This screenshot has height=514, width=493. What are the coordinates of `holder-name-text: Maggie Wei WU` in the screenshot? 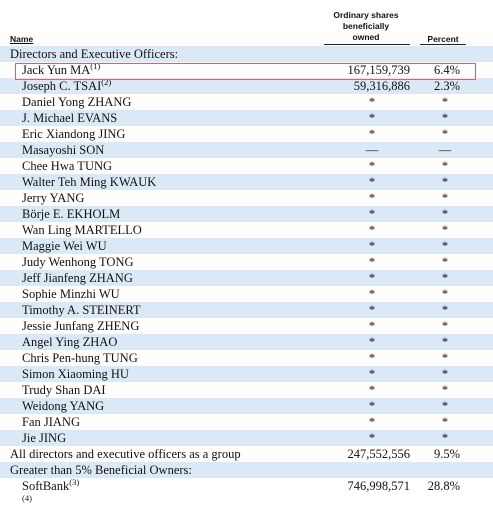 It's located at (64, 246).